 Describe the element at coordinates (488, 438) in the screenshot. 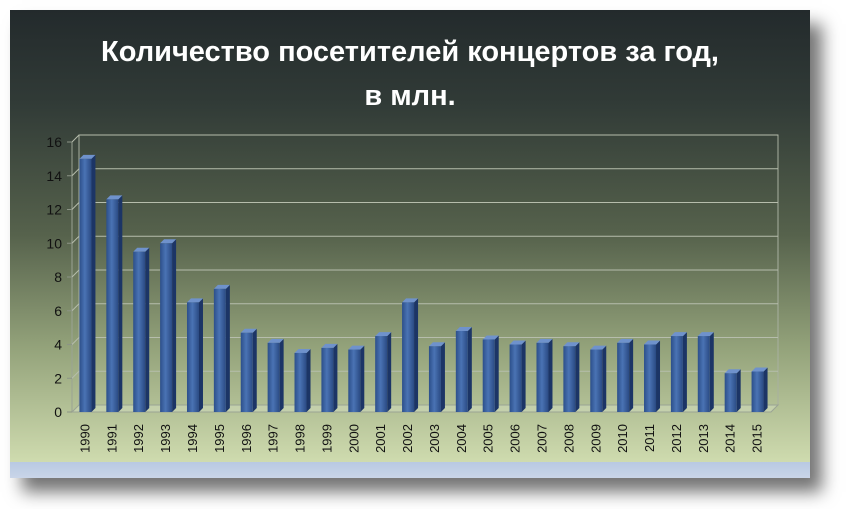

I see `x-tick-label: 2005` at that location.